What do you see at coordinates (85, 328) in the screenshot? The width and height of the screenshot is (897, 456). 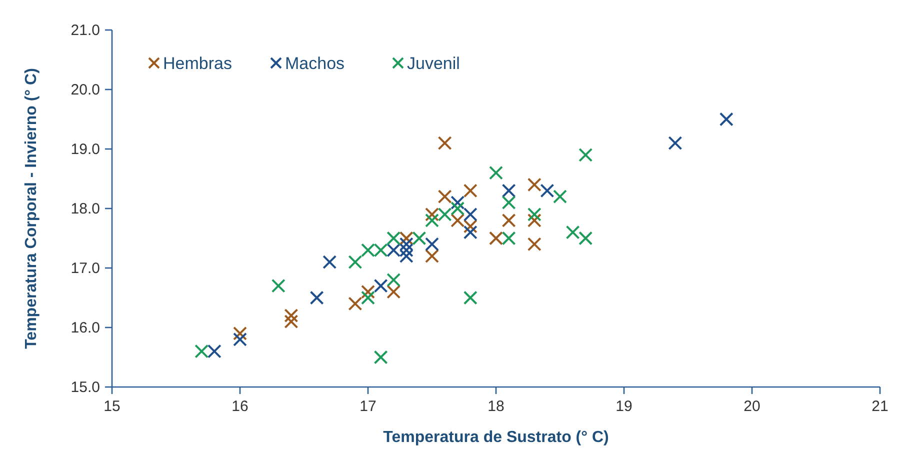 I see `y-tick-label: 16.0` at bounding box center [85, 328].